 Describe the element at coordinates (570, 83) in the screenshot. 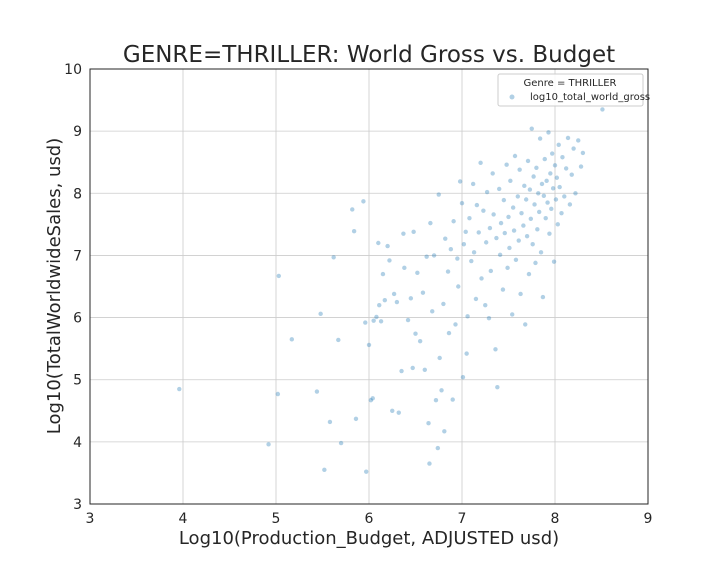

I see `legend-title: Genre = THRILLER` at that location.